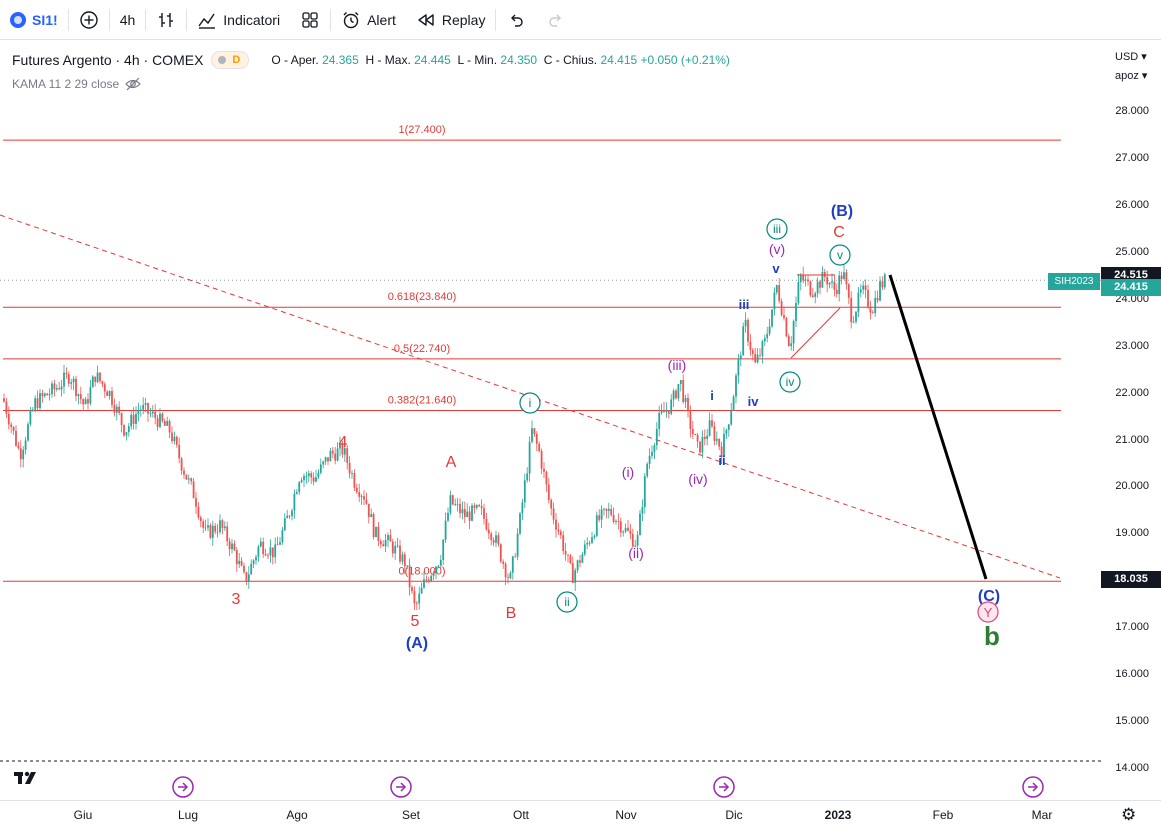 The width and height of the screenshot is (1161, 833). I want to click on symbol-search-button: SI1!, so click(34, 20).